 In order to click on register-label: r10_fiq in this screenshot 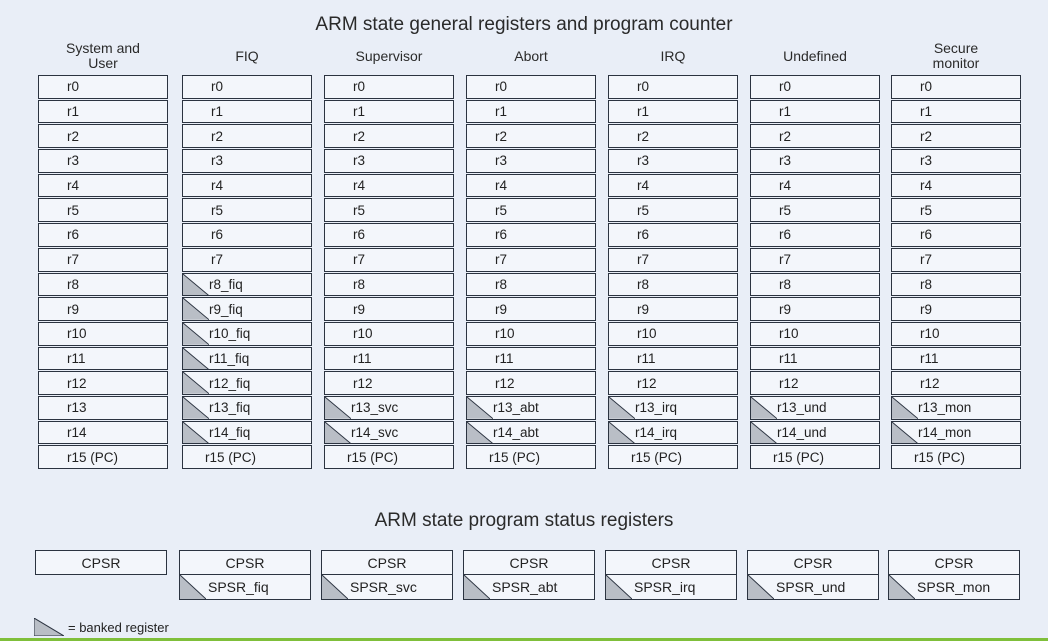, I will do `click(230, 334)`.